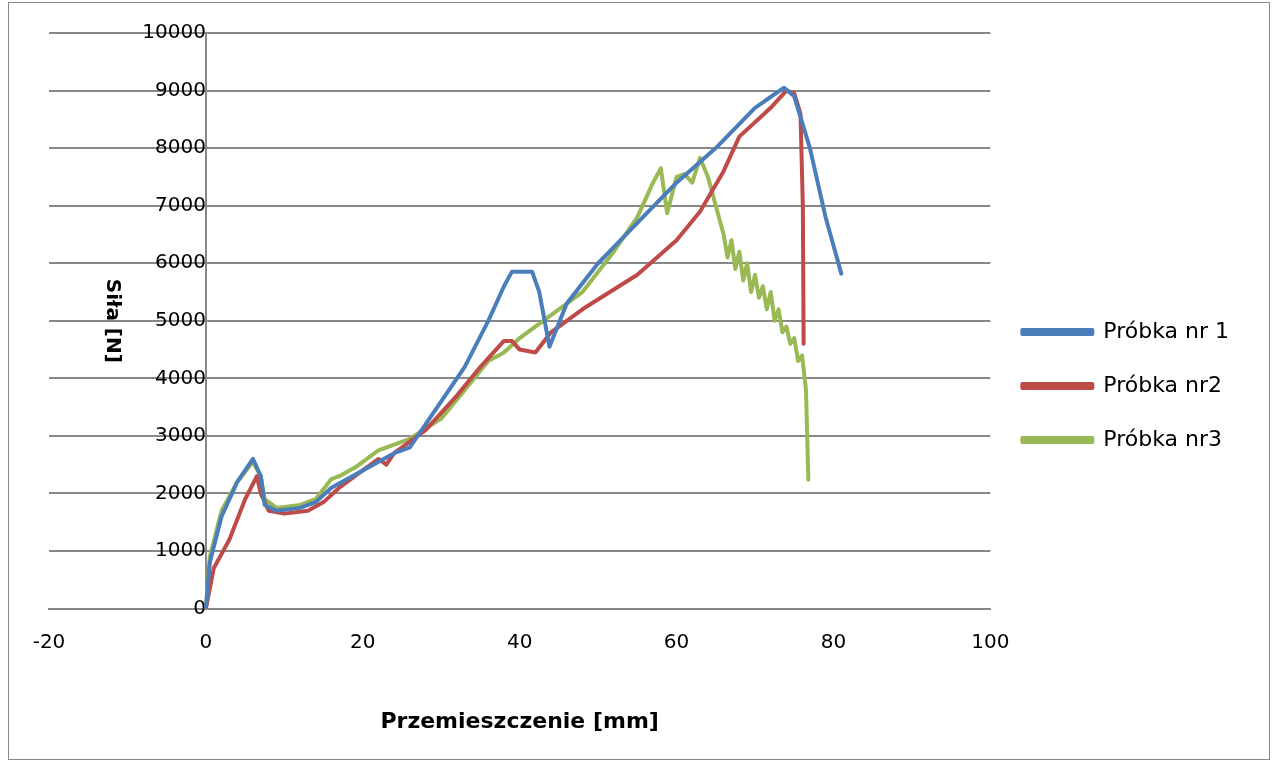  I want to click on x-tick-label: 40, so click(519, 640).